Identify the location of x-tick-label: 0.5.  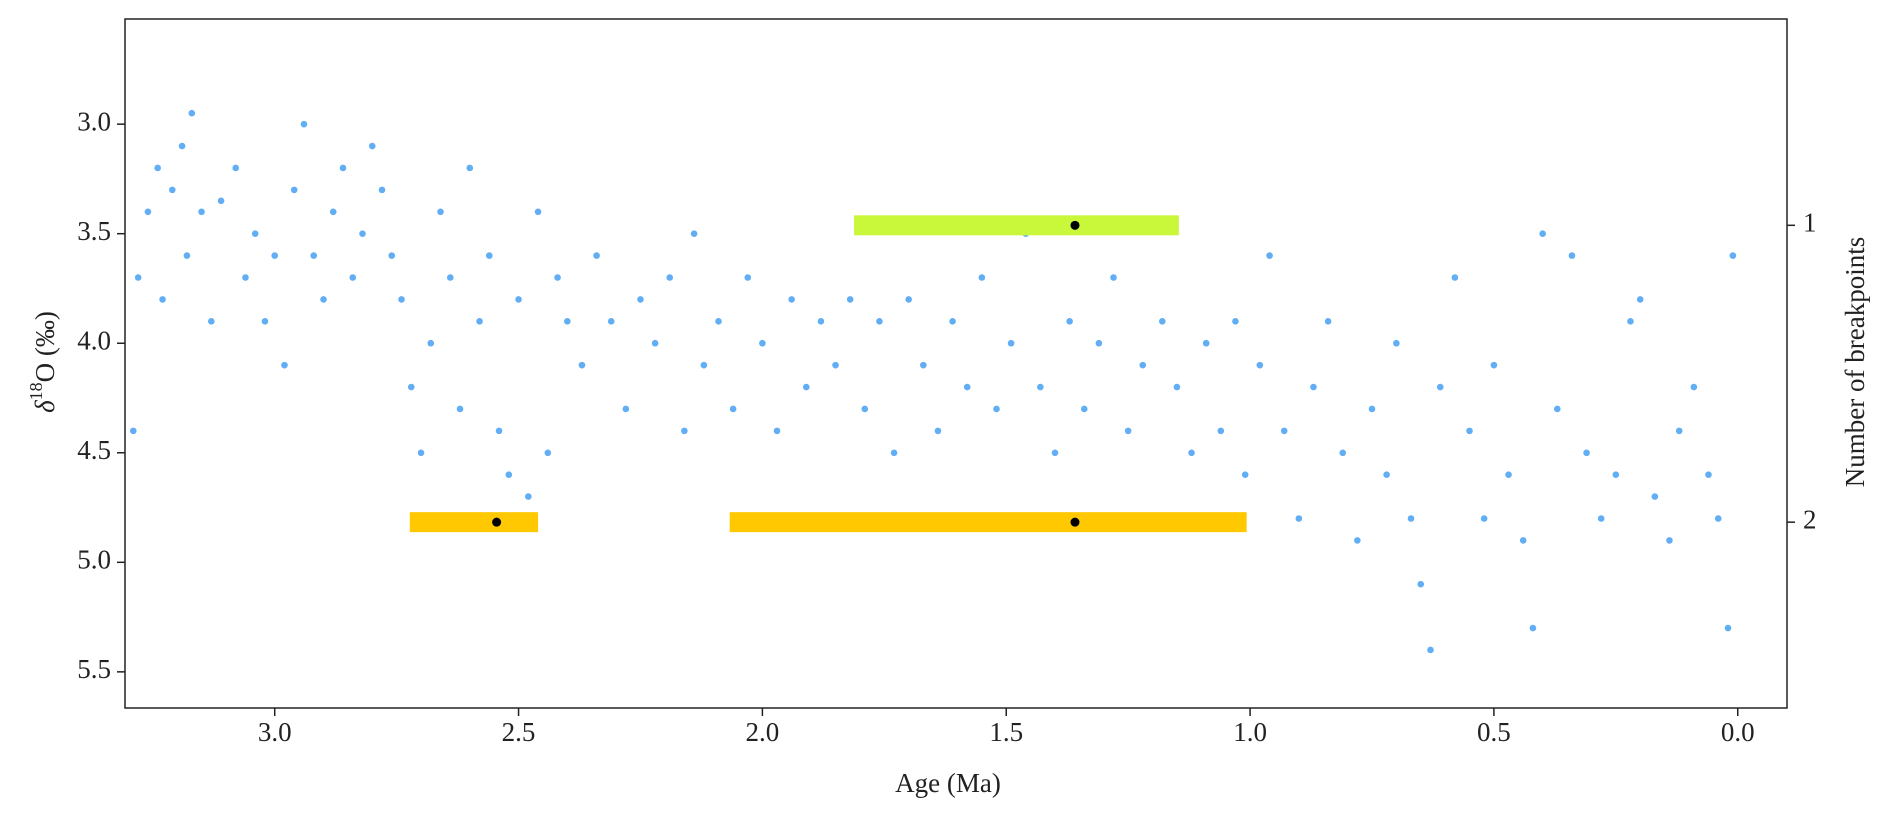
(1494, 732).